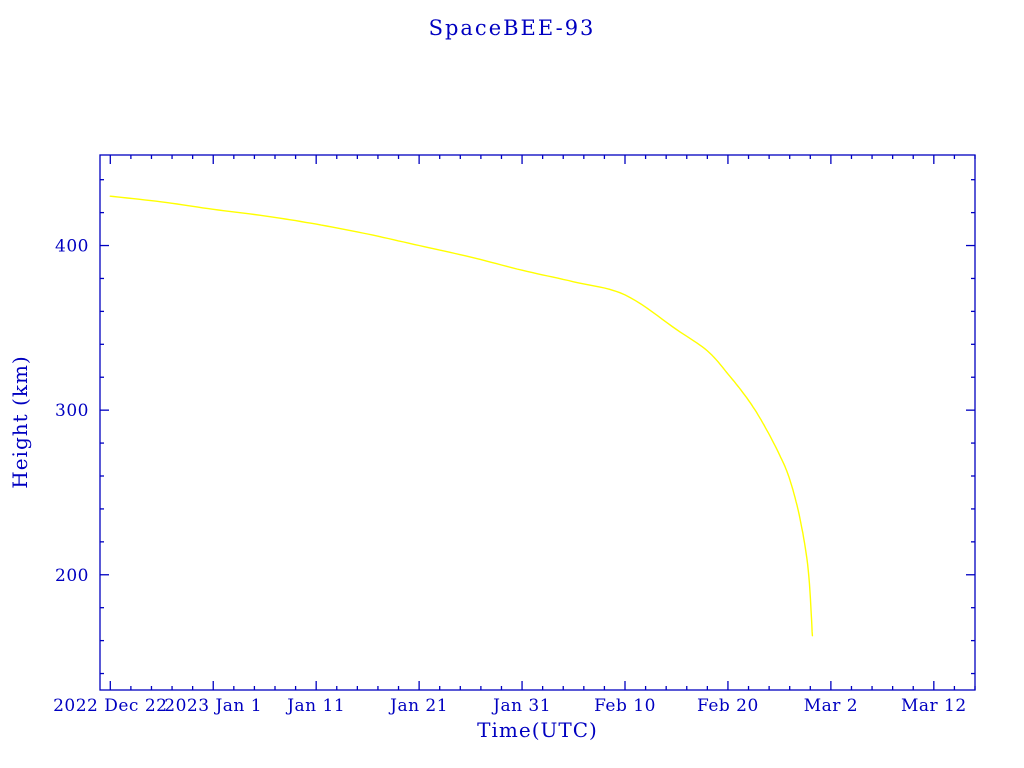  Describe the element at coordinates (72, 576) in the screenshot. I see `y-tick-label: 200` at that location.